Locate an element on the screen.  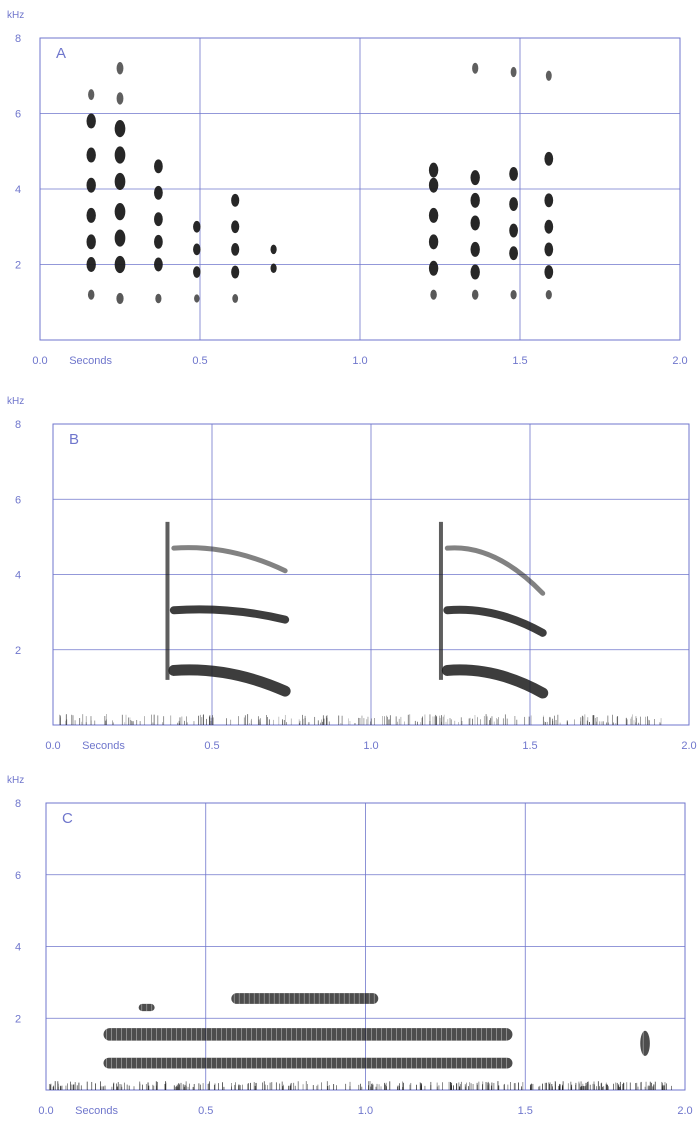
chart-c-x-tick-label: 0.0 is located at coordinates (45, 1111).